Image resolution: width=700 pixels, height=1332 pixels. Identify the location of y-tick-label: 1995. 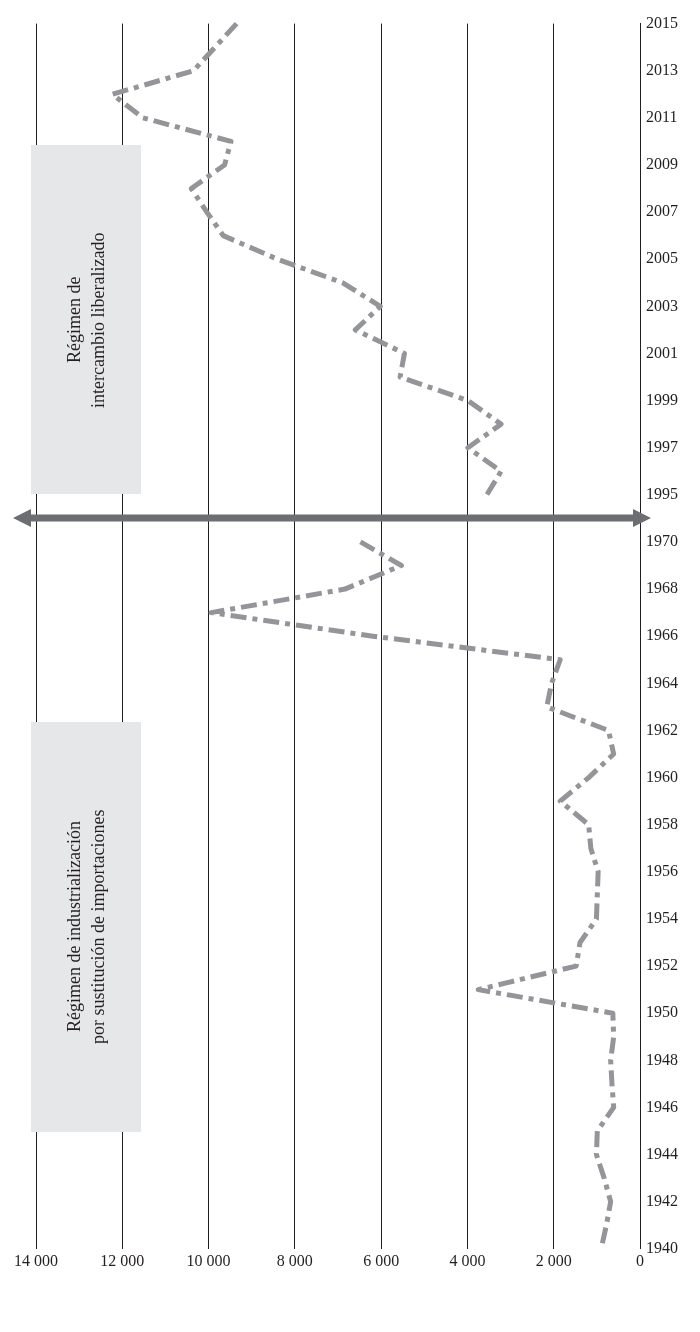
(662, 494).